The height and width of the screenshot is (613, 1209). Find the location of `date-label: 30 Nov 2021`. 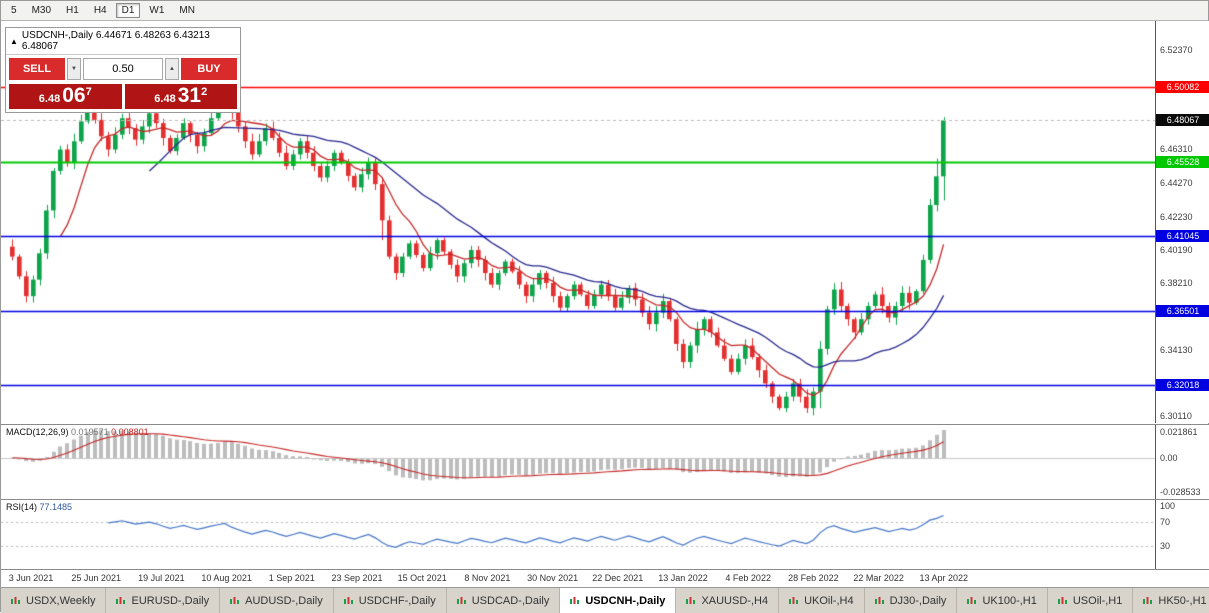

date-label: 30 Nov 2021 is located at coordinates (553, 578).